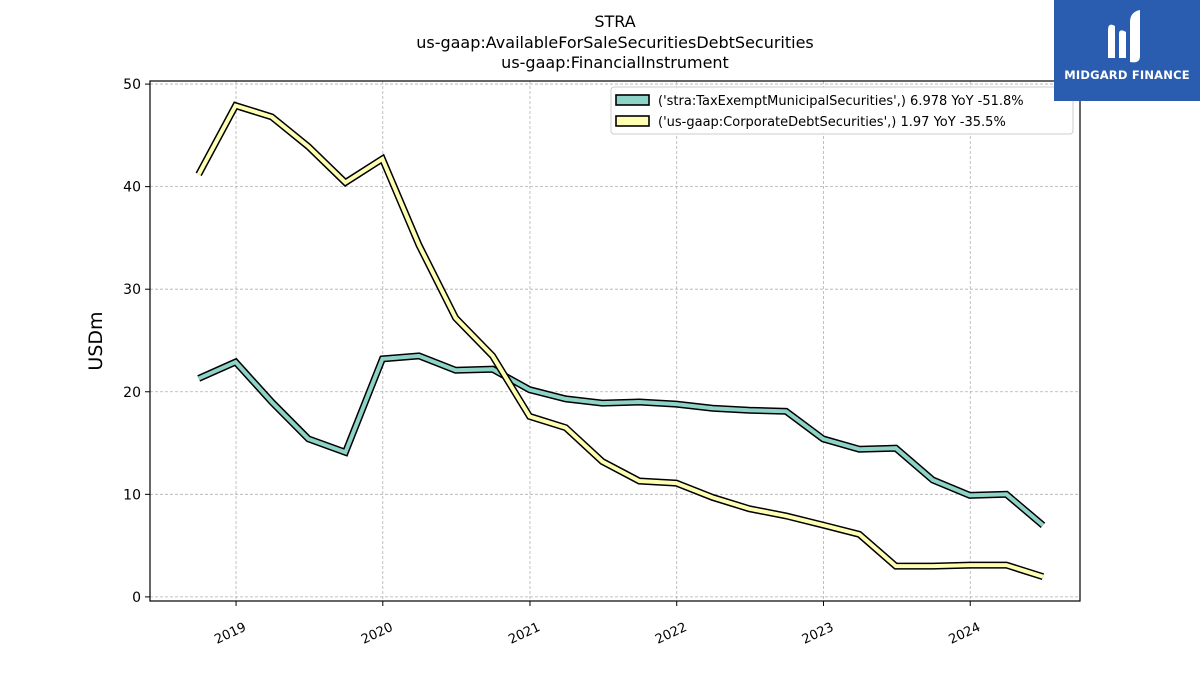  Describe the element at coordinates (615, 62) in the screenshot. I see `chart-title-line-3: us-gaap:FinancialInstrument` at that location.